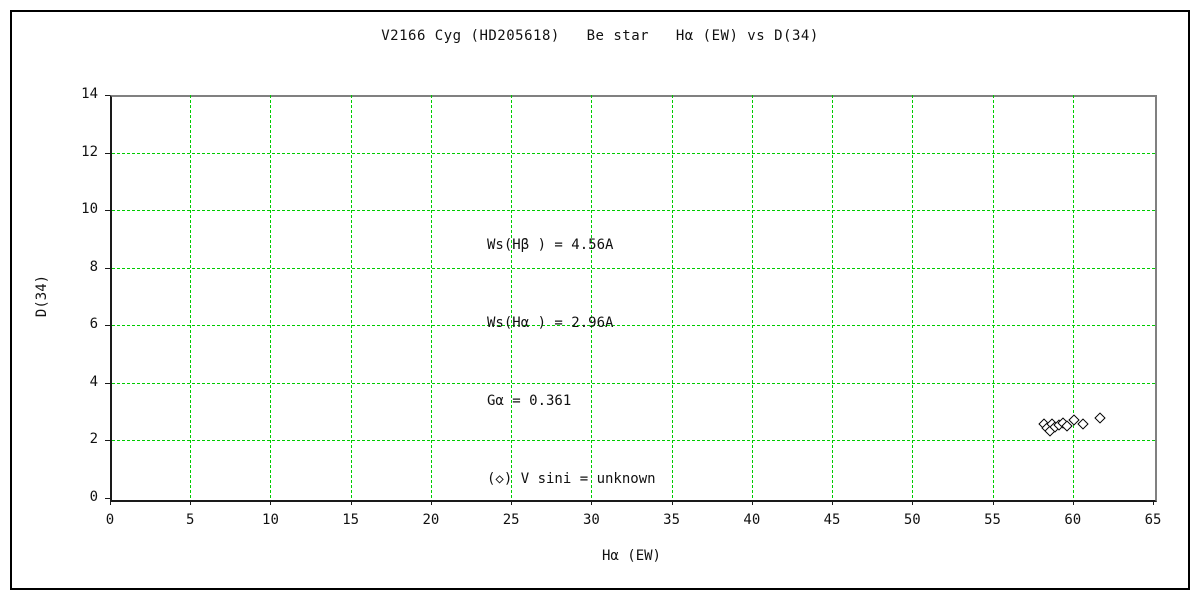 The image size is (1200, 600). Describe the element at coordinates (93, 439) in the screenshot. I see `y-tick-label: 2` at that location.